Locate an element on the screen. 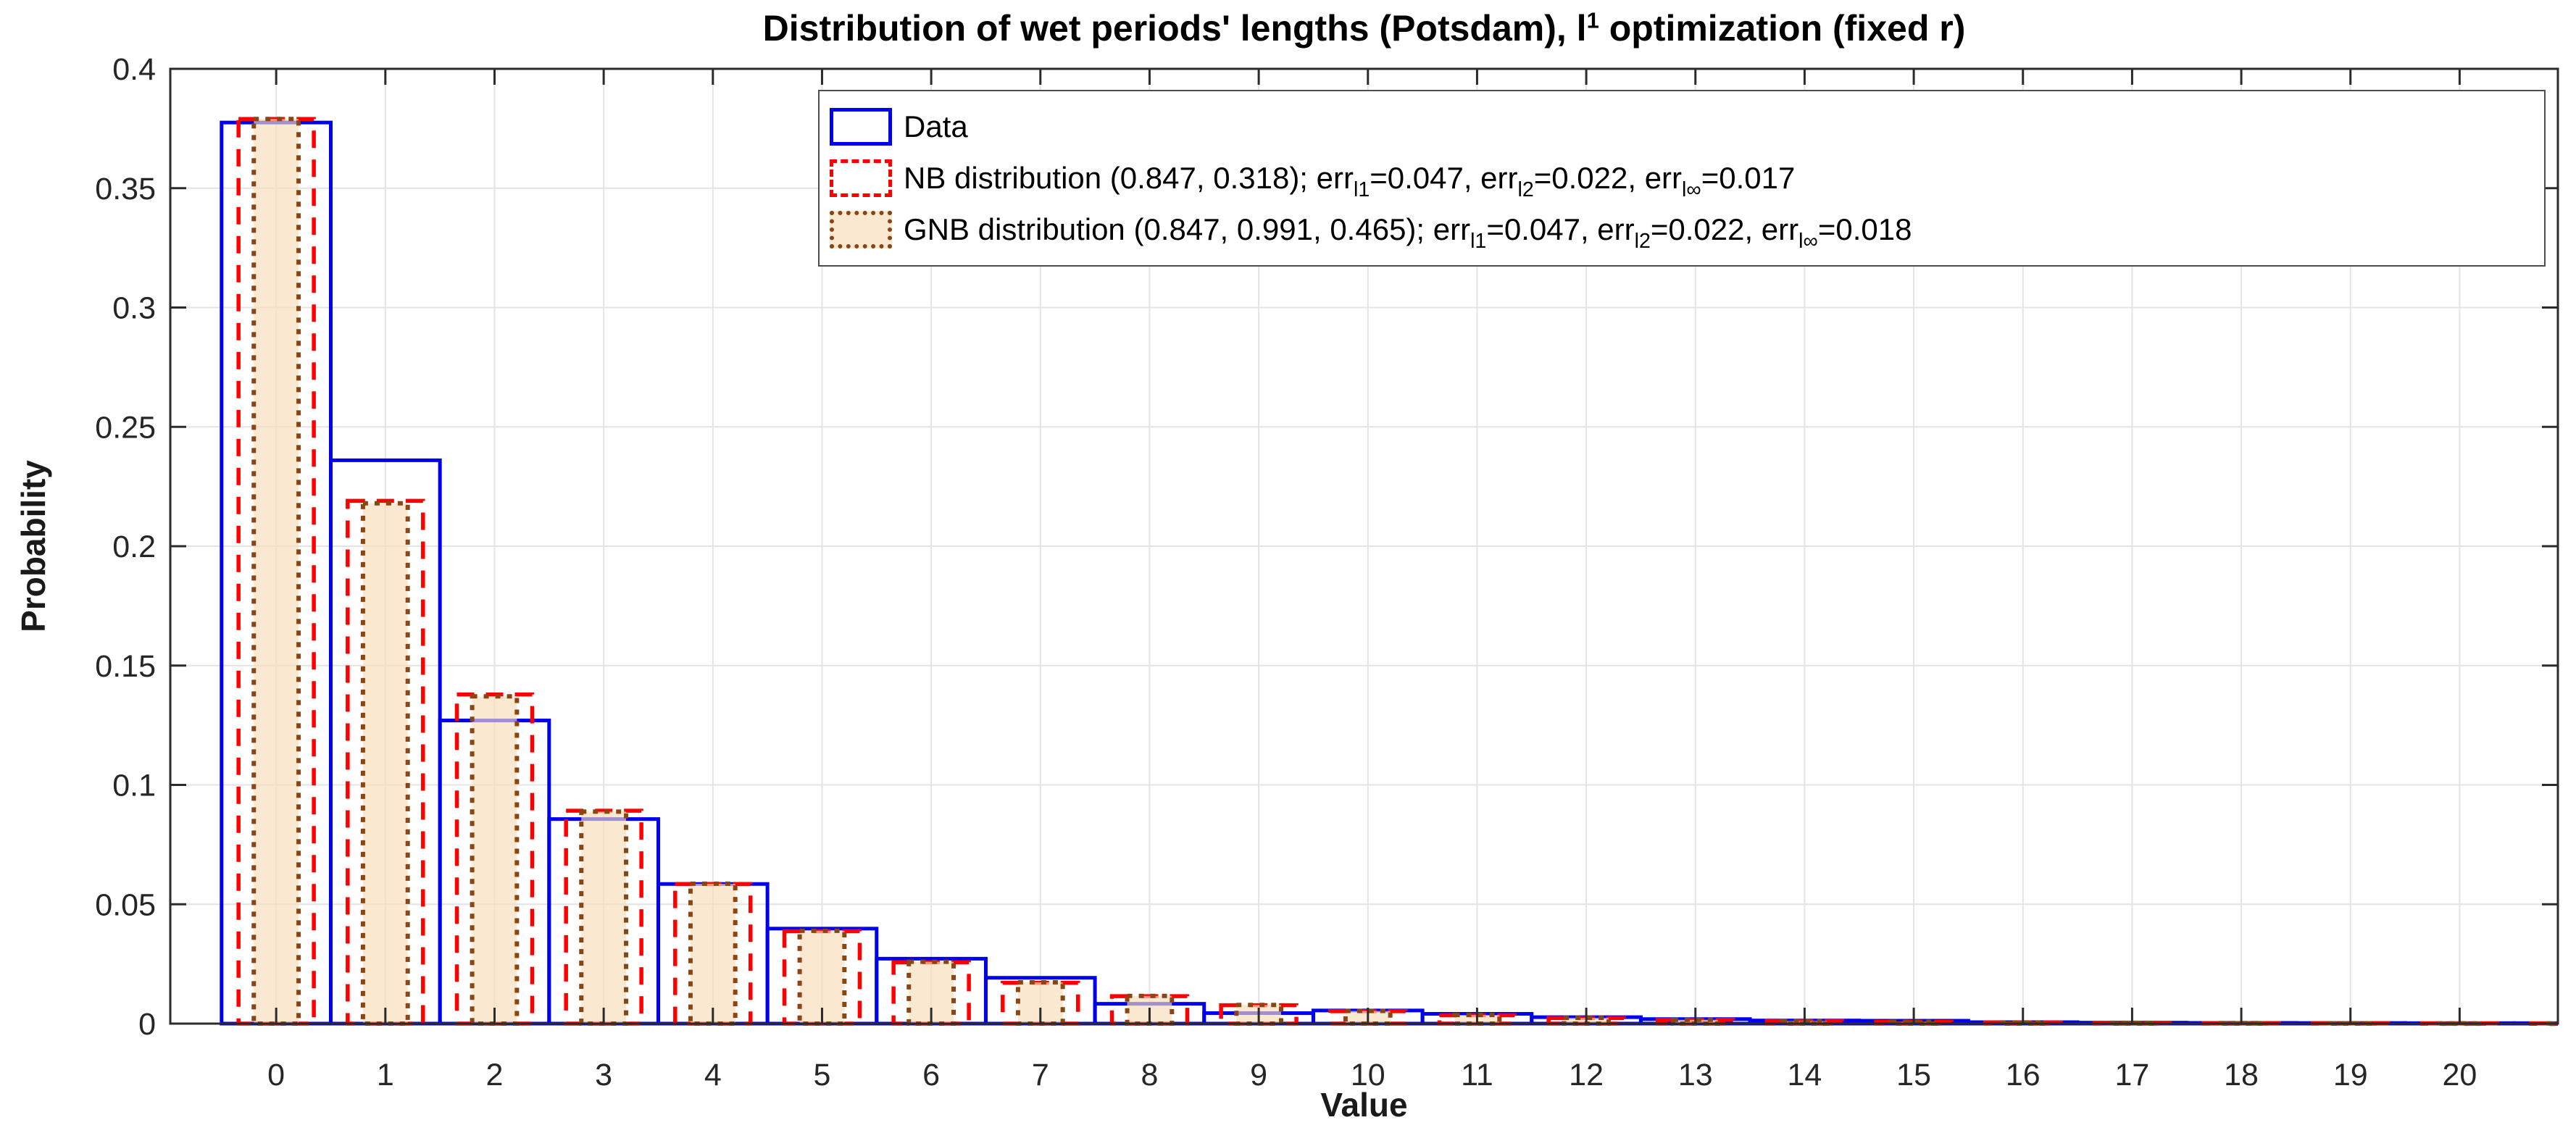 This screenshot has height=1133, width=2576. y-tick-label: 0.4 is located at coordinates (134, 69).